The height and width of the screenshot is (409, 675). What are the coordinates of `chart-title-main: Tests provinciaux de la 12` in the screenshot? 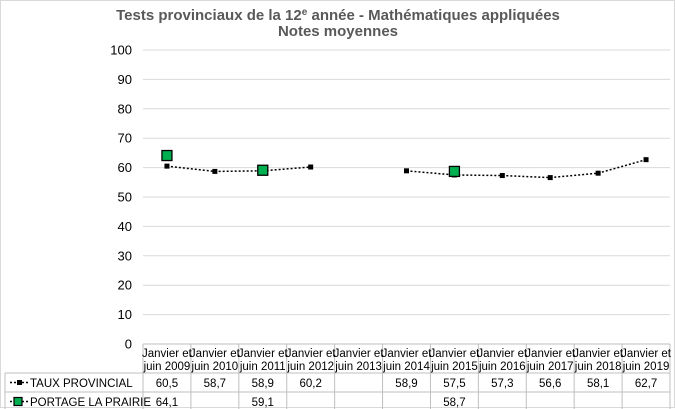 It's located at (209, 15).